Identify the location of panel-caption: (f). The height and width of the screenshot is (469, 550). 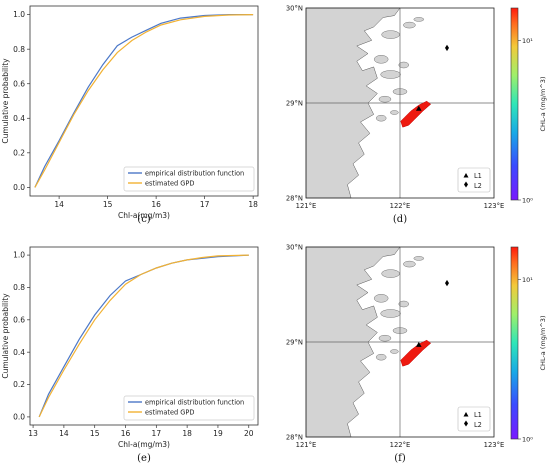
(400, 458).